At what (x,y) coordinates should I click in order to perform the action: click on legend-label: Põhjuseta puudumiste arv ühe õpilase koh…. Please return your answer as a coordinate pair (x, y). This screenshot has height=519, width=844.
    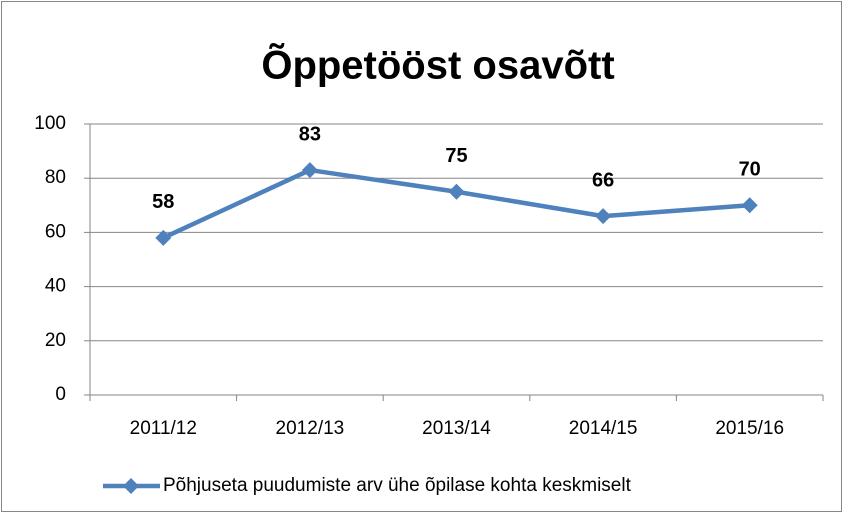
    Looking at the image, I should click on (397, 485).